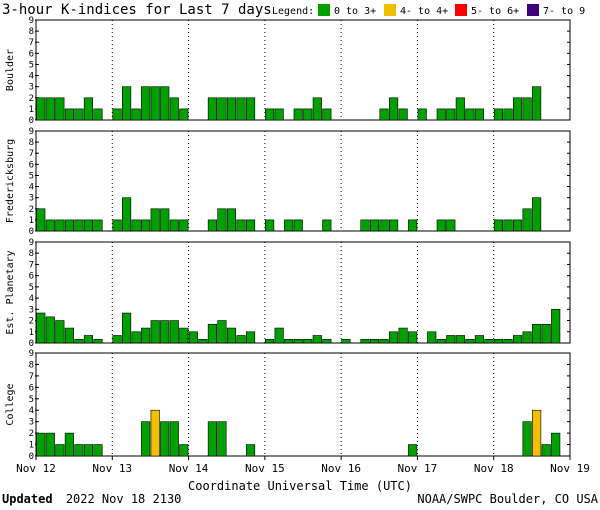 Image resolution: width=600 pixels, height=510 pixels. What do you see at coordinates (189, 468) in the screenshot?
I see `date-label: Nov 14` at bounding box center [189, 468].